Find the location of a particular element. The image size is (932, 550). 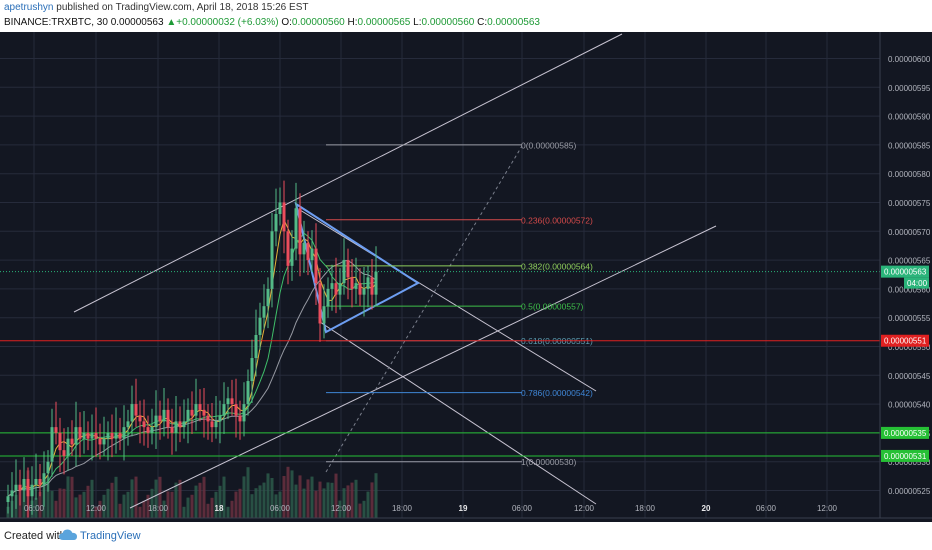

price-tick-label: 0.00000560 is located at coordinates (909, 289).